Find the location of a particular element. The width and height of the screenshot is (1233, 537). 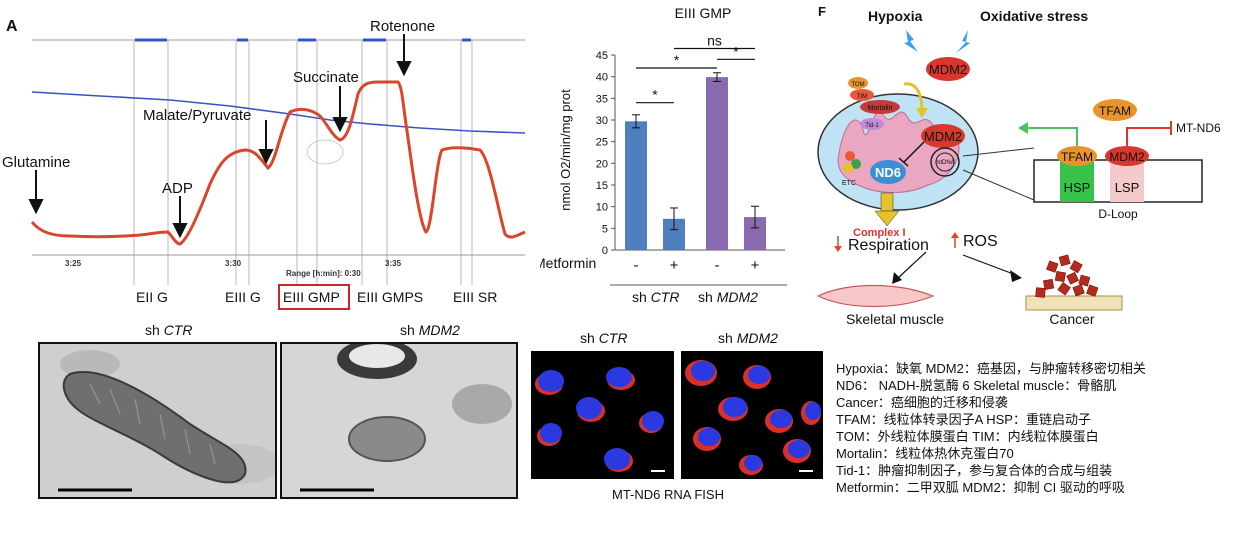

y-axis: 0 5 10 15 20 25 30 35 40 45 is located at coordinates (690, 153).